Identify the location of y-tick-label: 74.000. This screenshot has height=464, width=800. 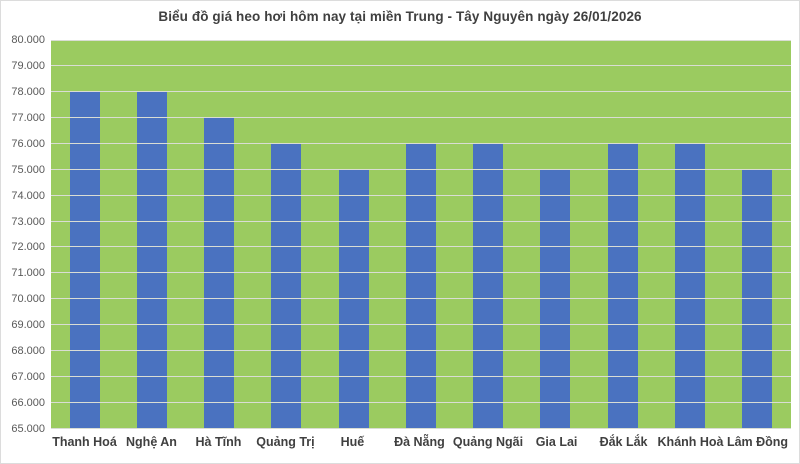
(28, 195).